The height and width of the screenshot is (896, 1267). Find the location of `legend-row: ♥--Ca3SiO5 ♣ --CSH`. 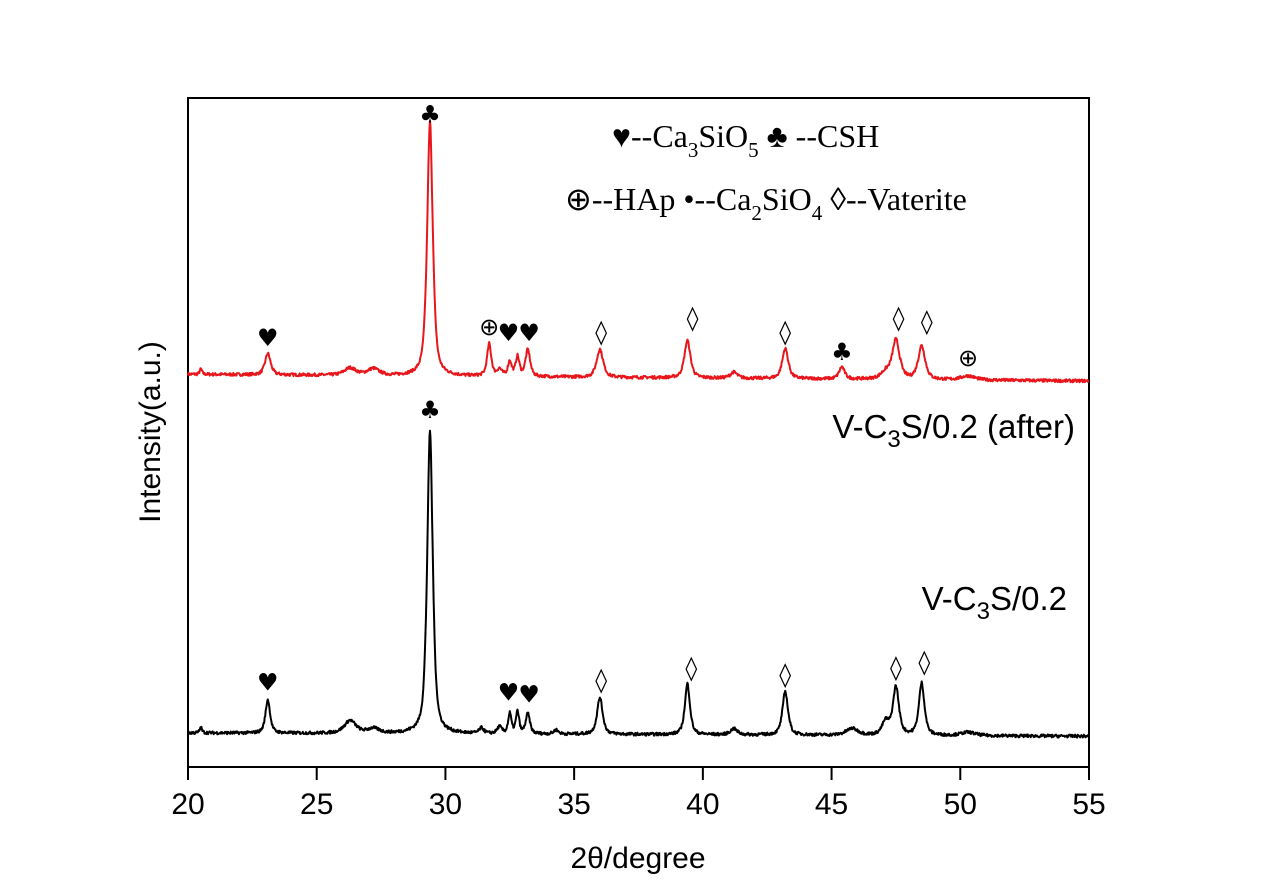

legend-row: ♥--Ca3SiO5 ♣ --CSH is located at coordinates (745, 140).